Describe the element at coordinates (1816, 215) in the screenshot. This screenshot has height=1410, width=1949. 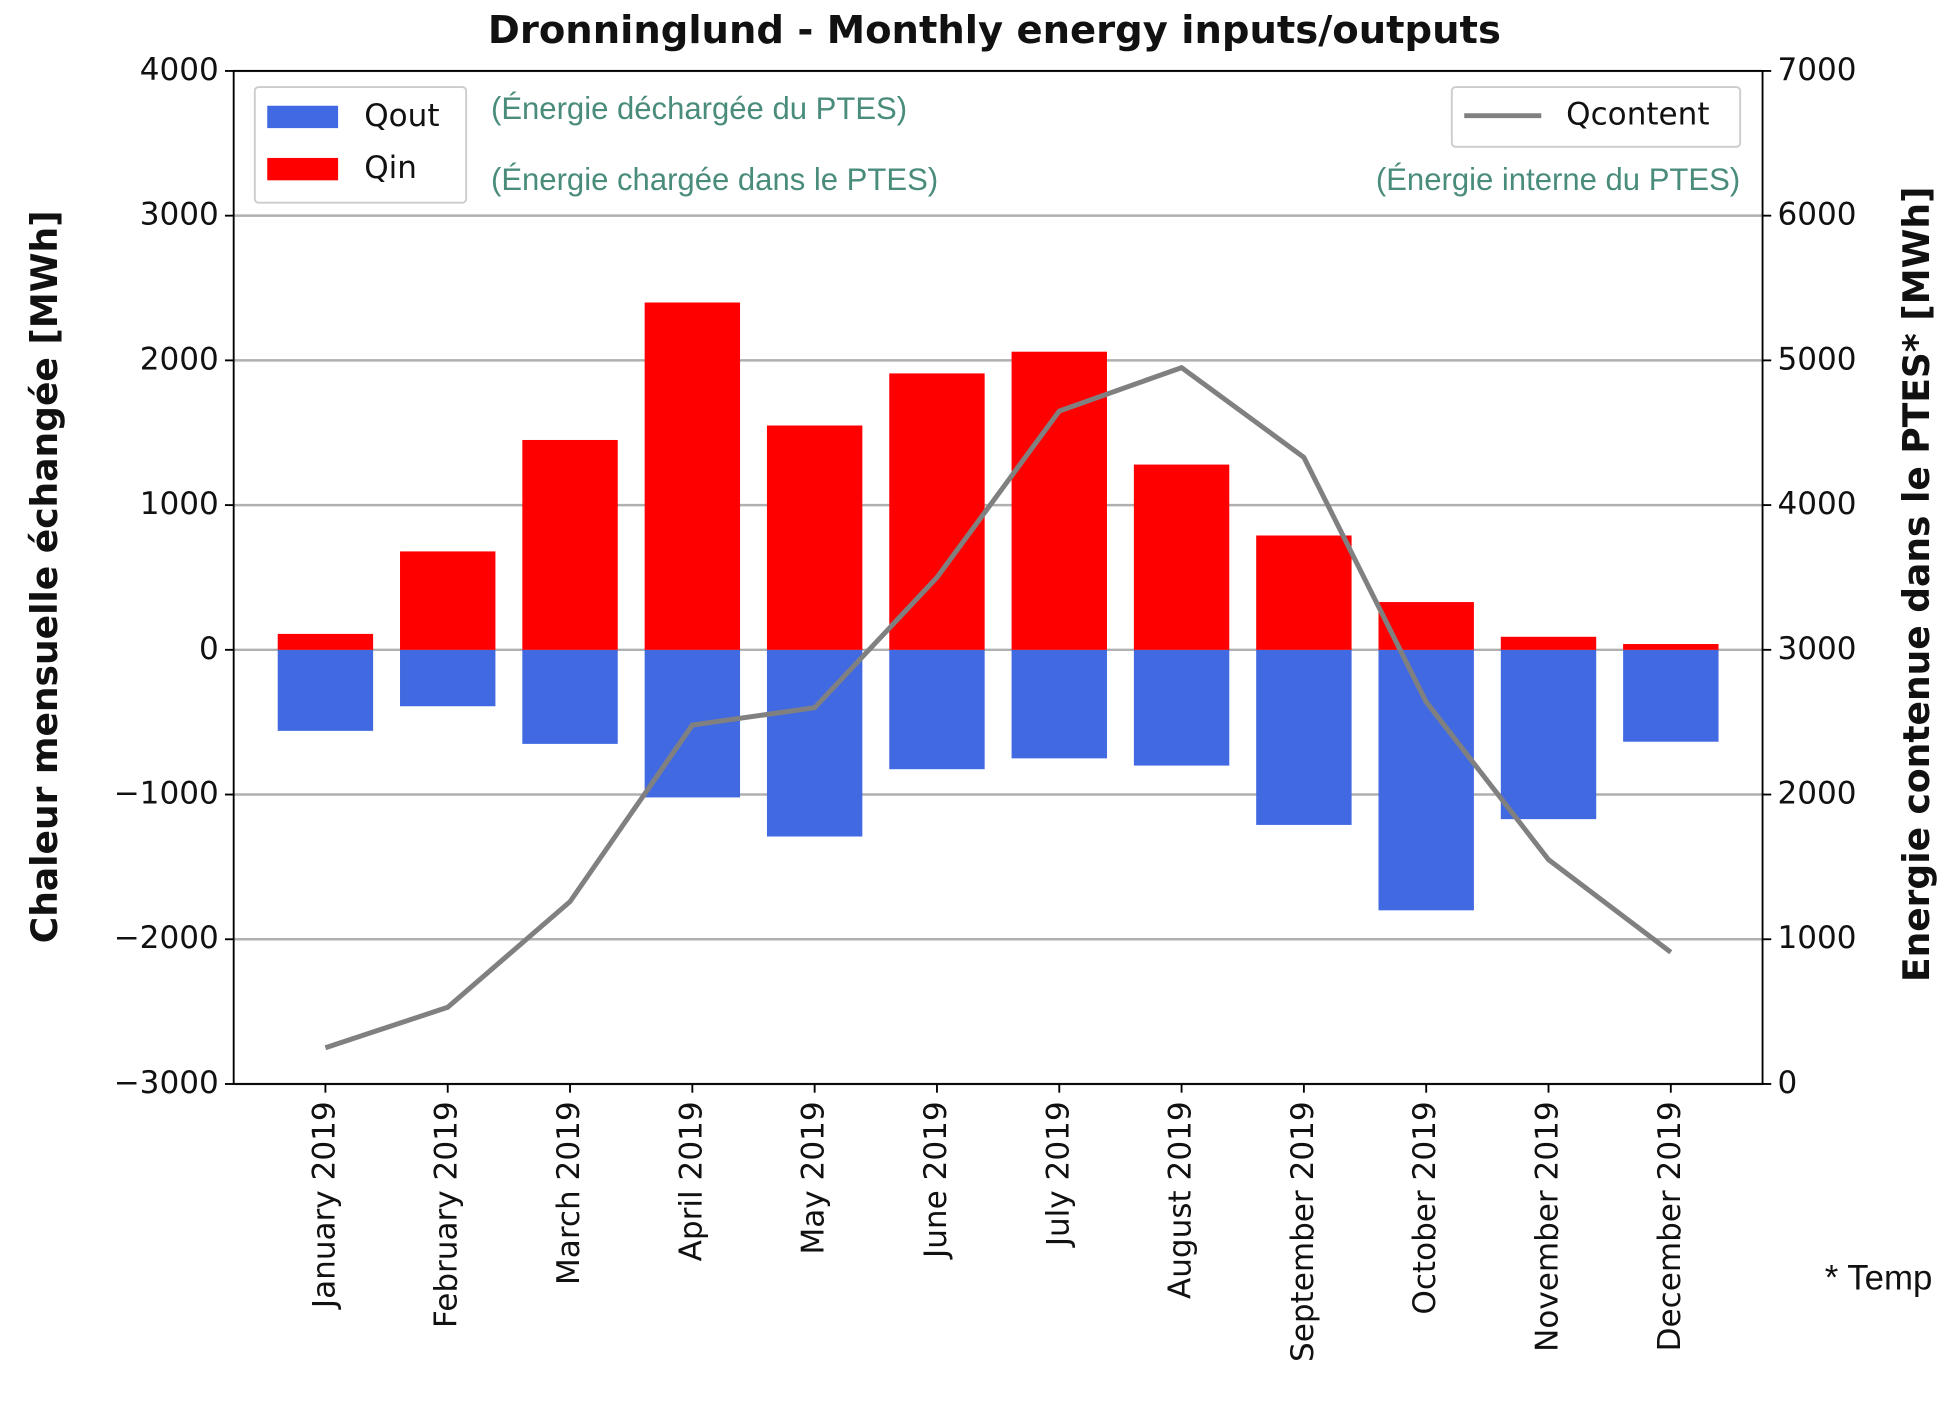
I see `y2-tick-label: 6000` at that location.